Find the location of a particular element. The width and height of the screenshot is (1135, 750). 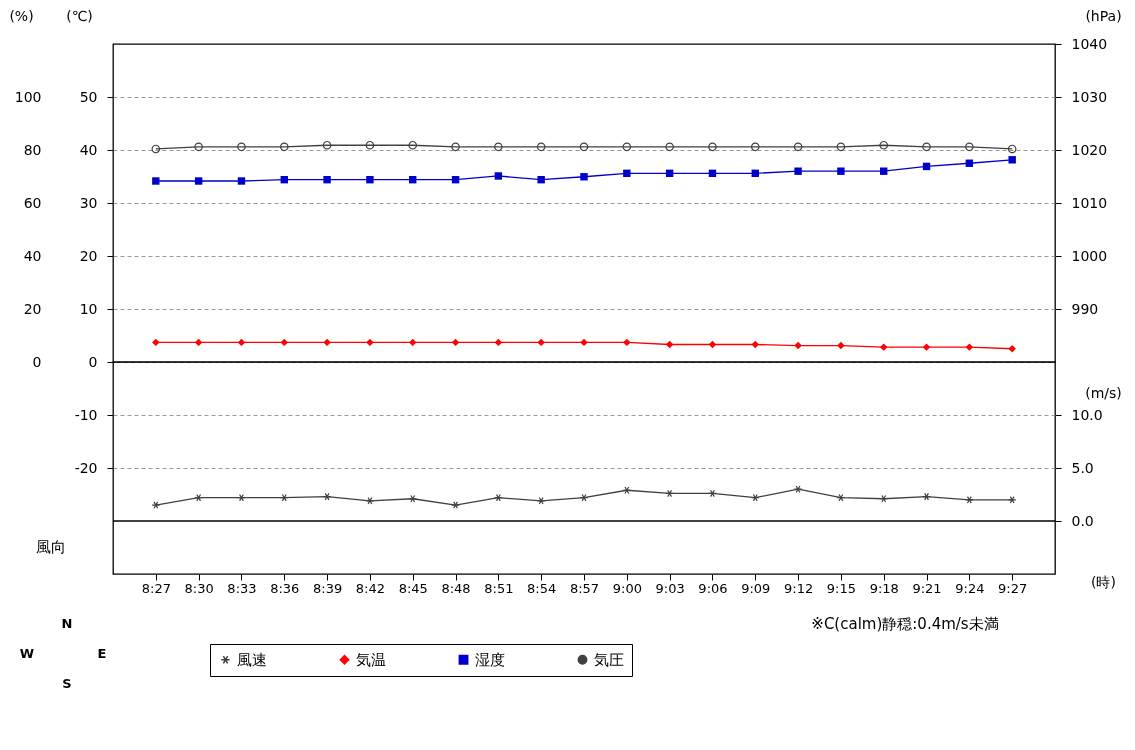

x-tick-label: 9:06 is located at coordinates (713, 588).